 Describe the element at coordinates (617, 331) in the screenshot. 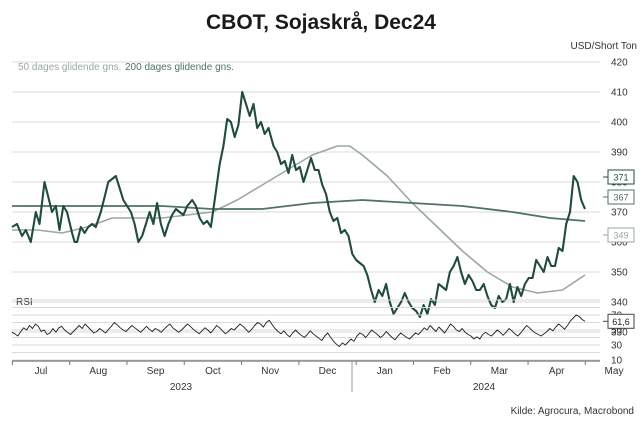

I see `rsi-y-tick-label: 50` at that location.